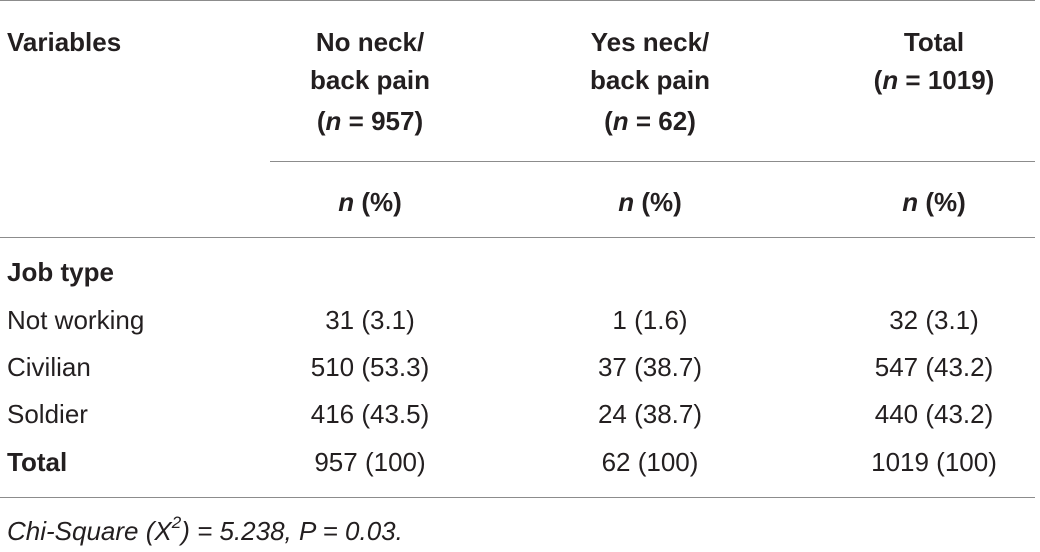 The height and width of the screenshot is (552, 1040). Describe the element at coordinates (650, 80) in the screenshot. I see `header-col2-line2: back pain` at that location.